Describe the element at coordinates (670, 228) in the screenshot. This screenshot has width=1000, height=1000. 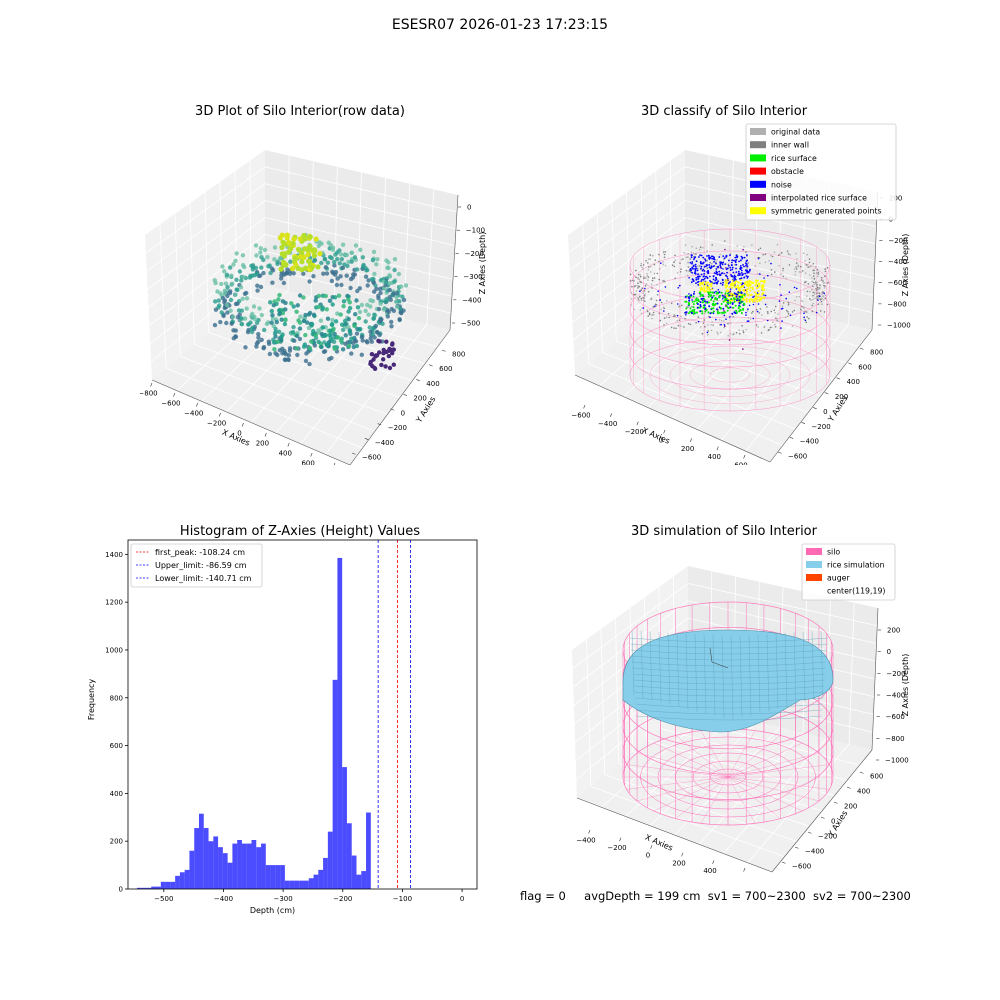
I see `grid-line` at that location.